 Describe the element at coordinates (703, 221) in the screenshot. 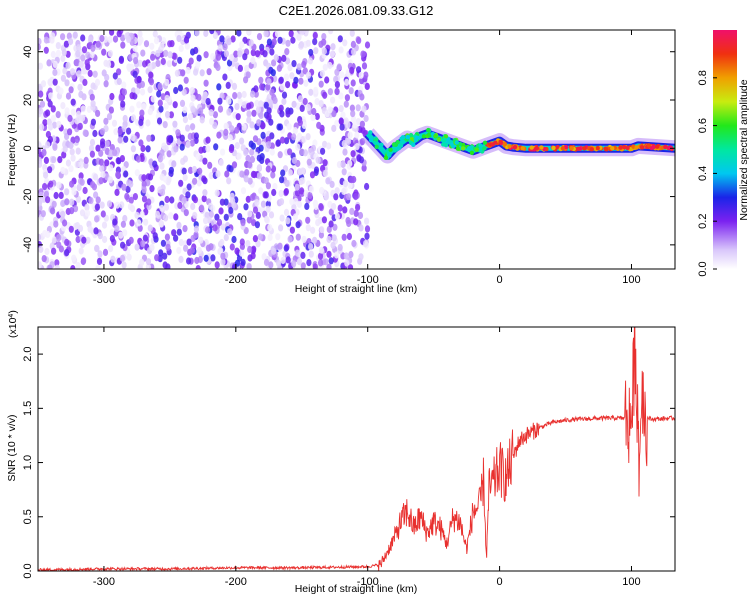

I see `colorbar-tick-label: 0.2` at that location.